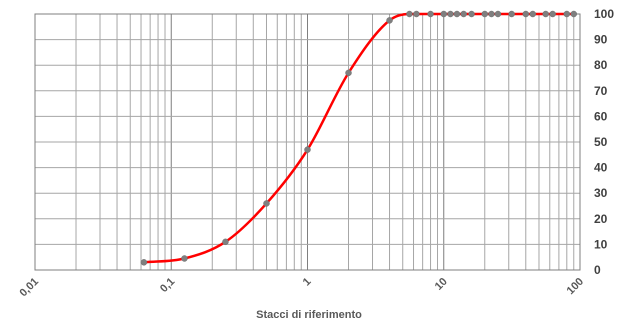  Describe the element at coordinates (601, 91) in the screenshot. I see `y-tick-label: 70` at that location.